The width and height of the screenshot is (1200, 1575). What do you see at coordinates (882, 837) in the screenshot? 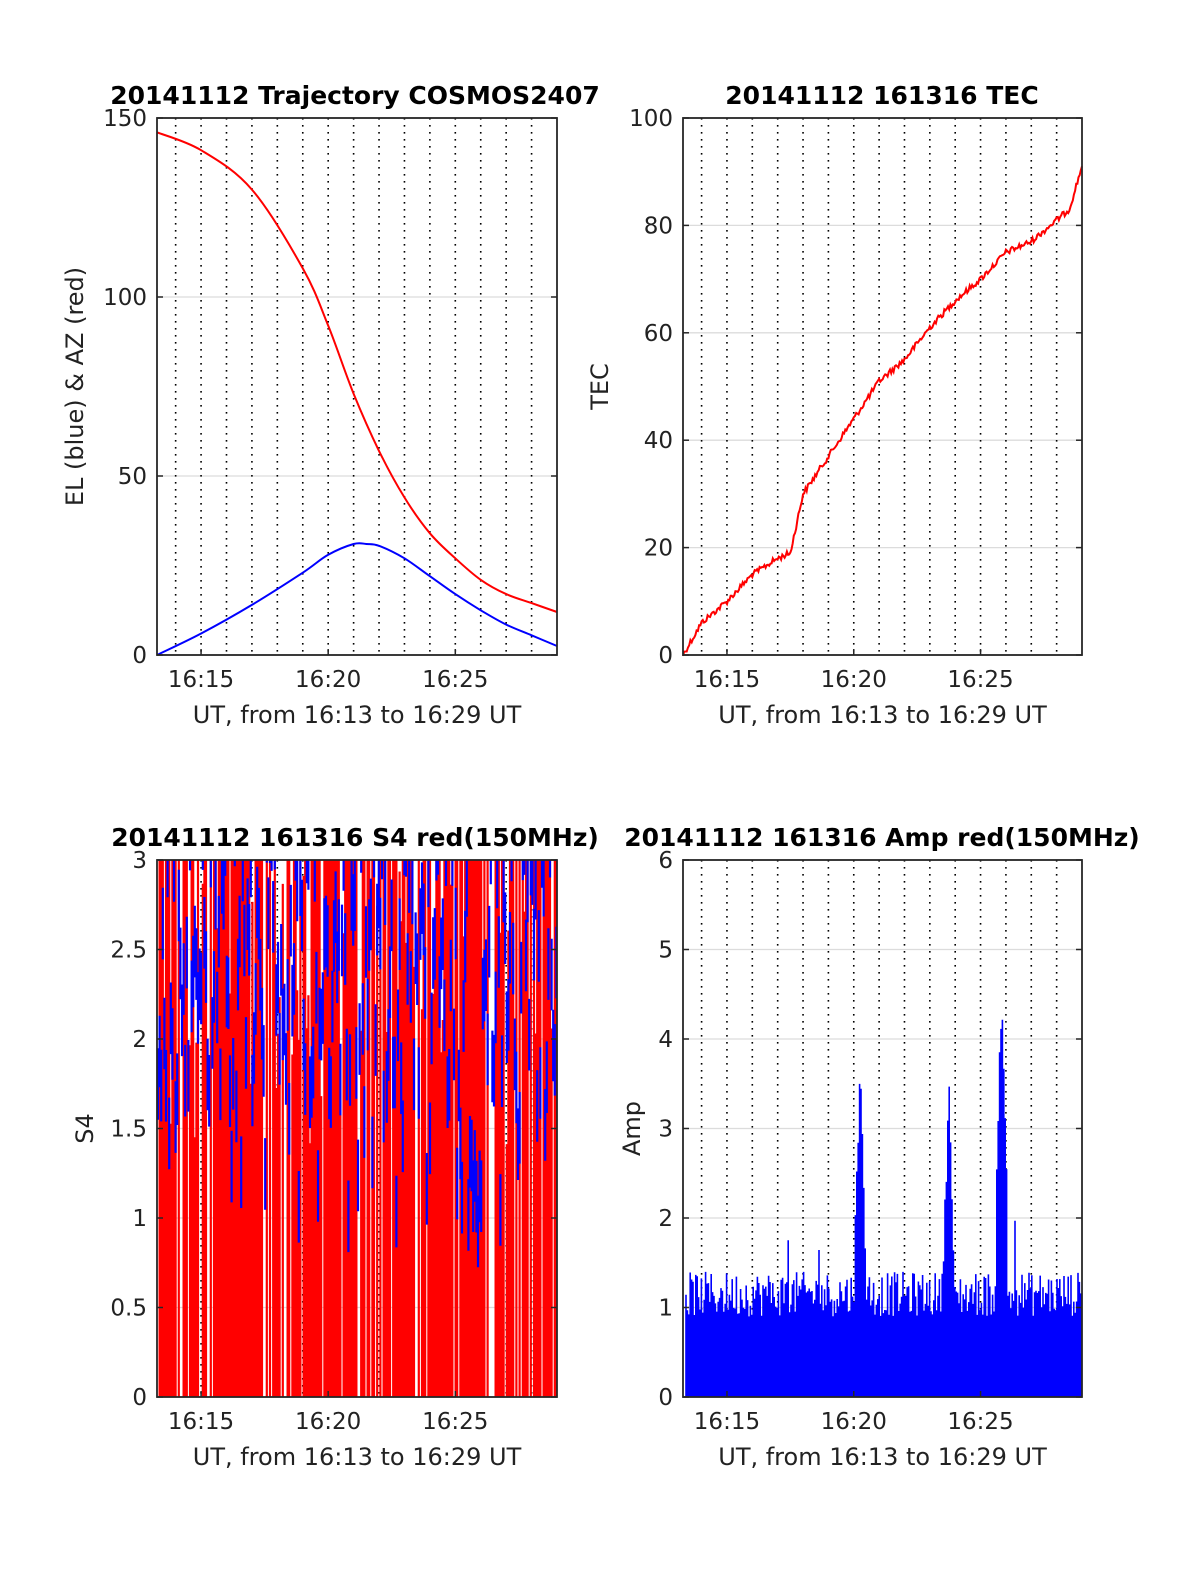
I see `chart-title: 20141112 161316 Amp red(150MHz)` at bounding box center [882, 837].